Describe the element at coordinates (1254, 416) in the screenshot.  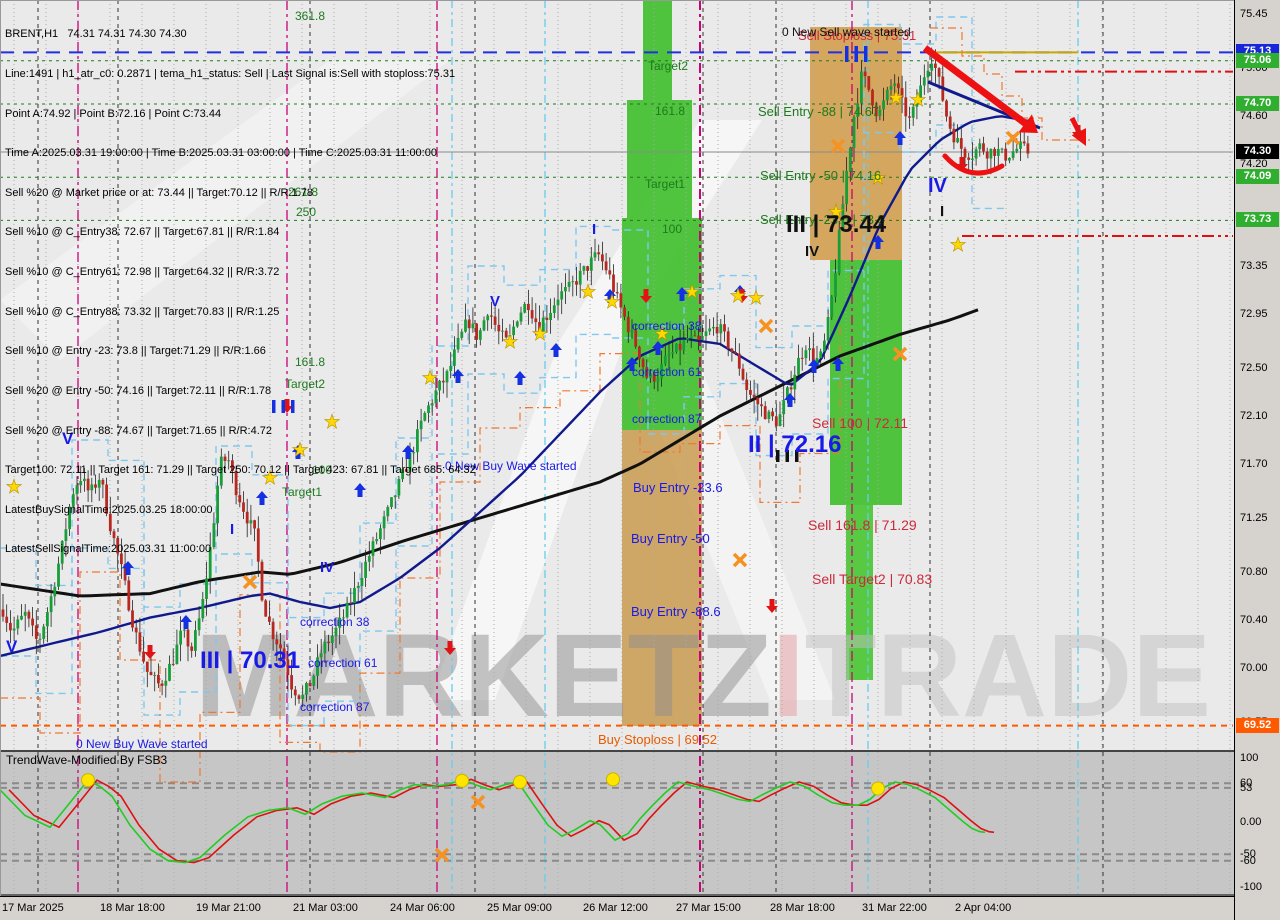
I see `price-axis-label: 72.10` at that location.